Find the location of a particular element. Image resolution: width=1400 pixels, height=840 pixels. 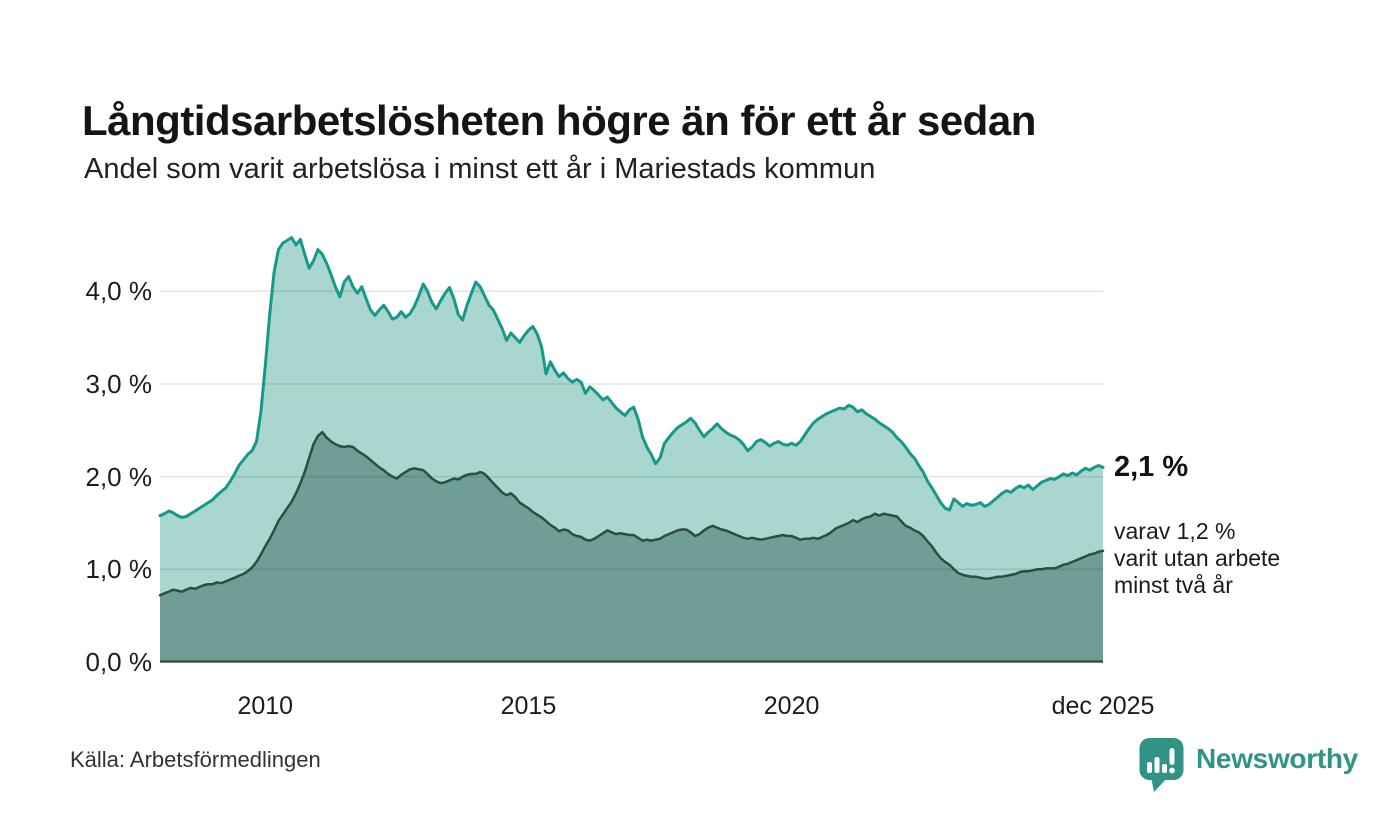

newsworthy-logo: Newsworthy is located at coordinates (1248, 766).